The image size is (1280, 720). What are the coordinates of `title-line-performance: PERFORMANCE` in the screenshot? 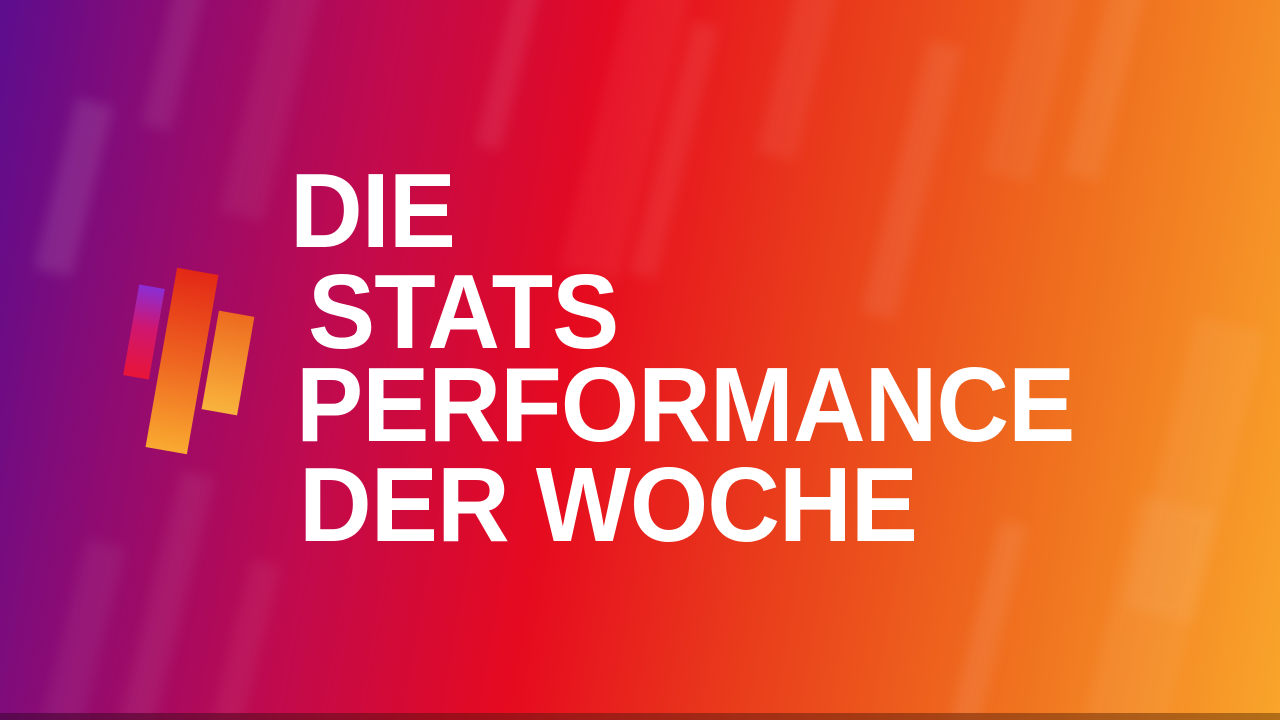 It's located at (685, 405).